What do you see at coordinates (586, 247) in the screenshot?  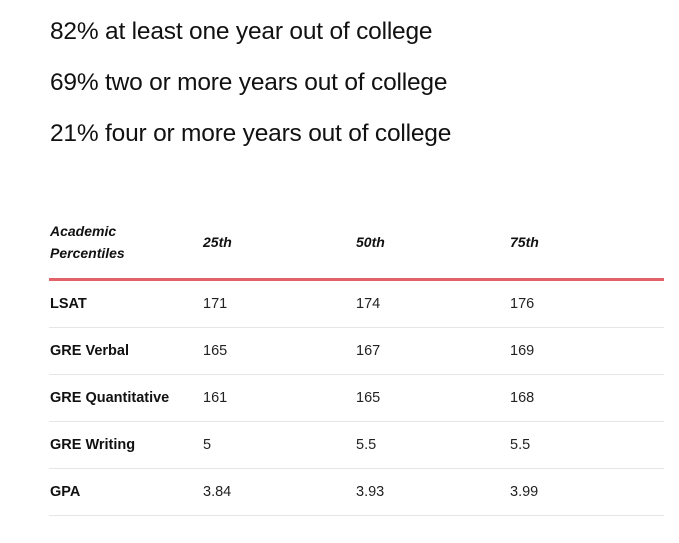 I see `header-75th: 75th` at bounding box center [586, 247].